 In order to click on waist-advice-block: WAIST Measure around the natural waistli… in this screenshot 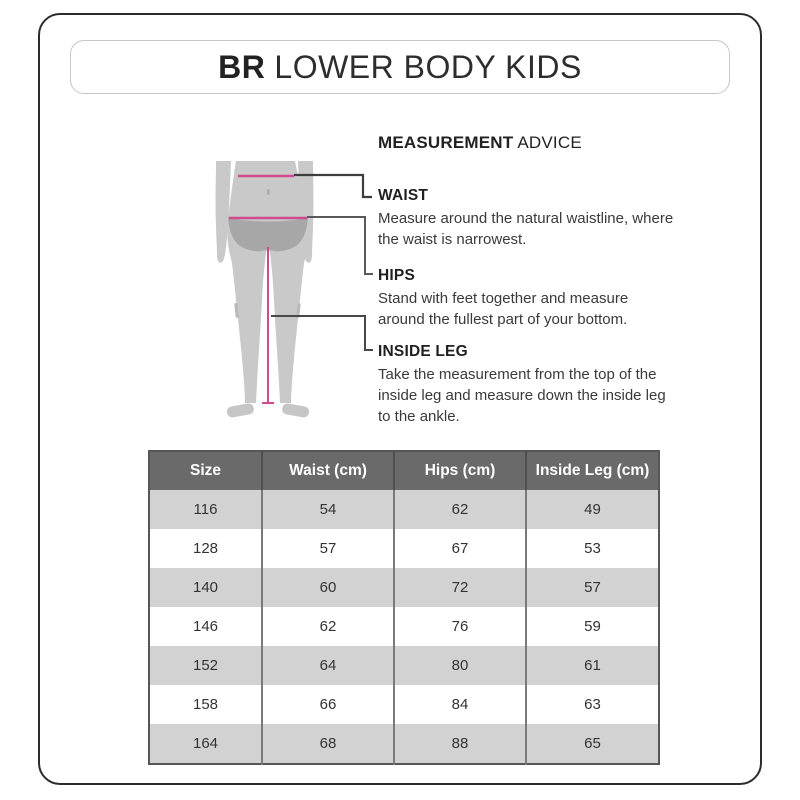, I will do `click(528, 218)`.